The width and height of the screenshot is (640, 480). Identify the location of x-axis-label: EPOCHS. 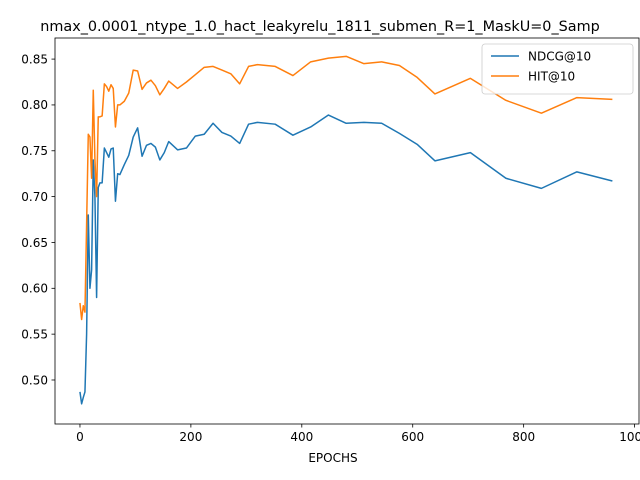
(332, 458).